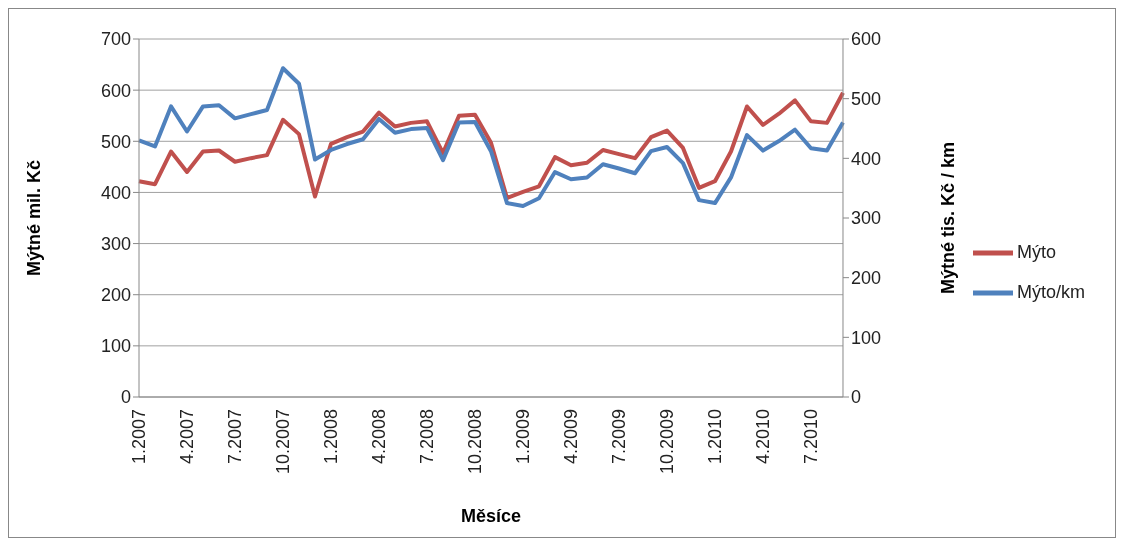 This screenshot has height=547, width=1126. What do you see at coordinates (235, 437) in the screenshot?
I see `x-tick-label: 7.2007` at bounding box center [235, 437].